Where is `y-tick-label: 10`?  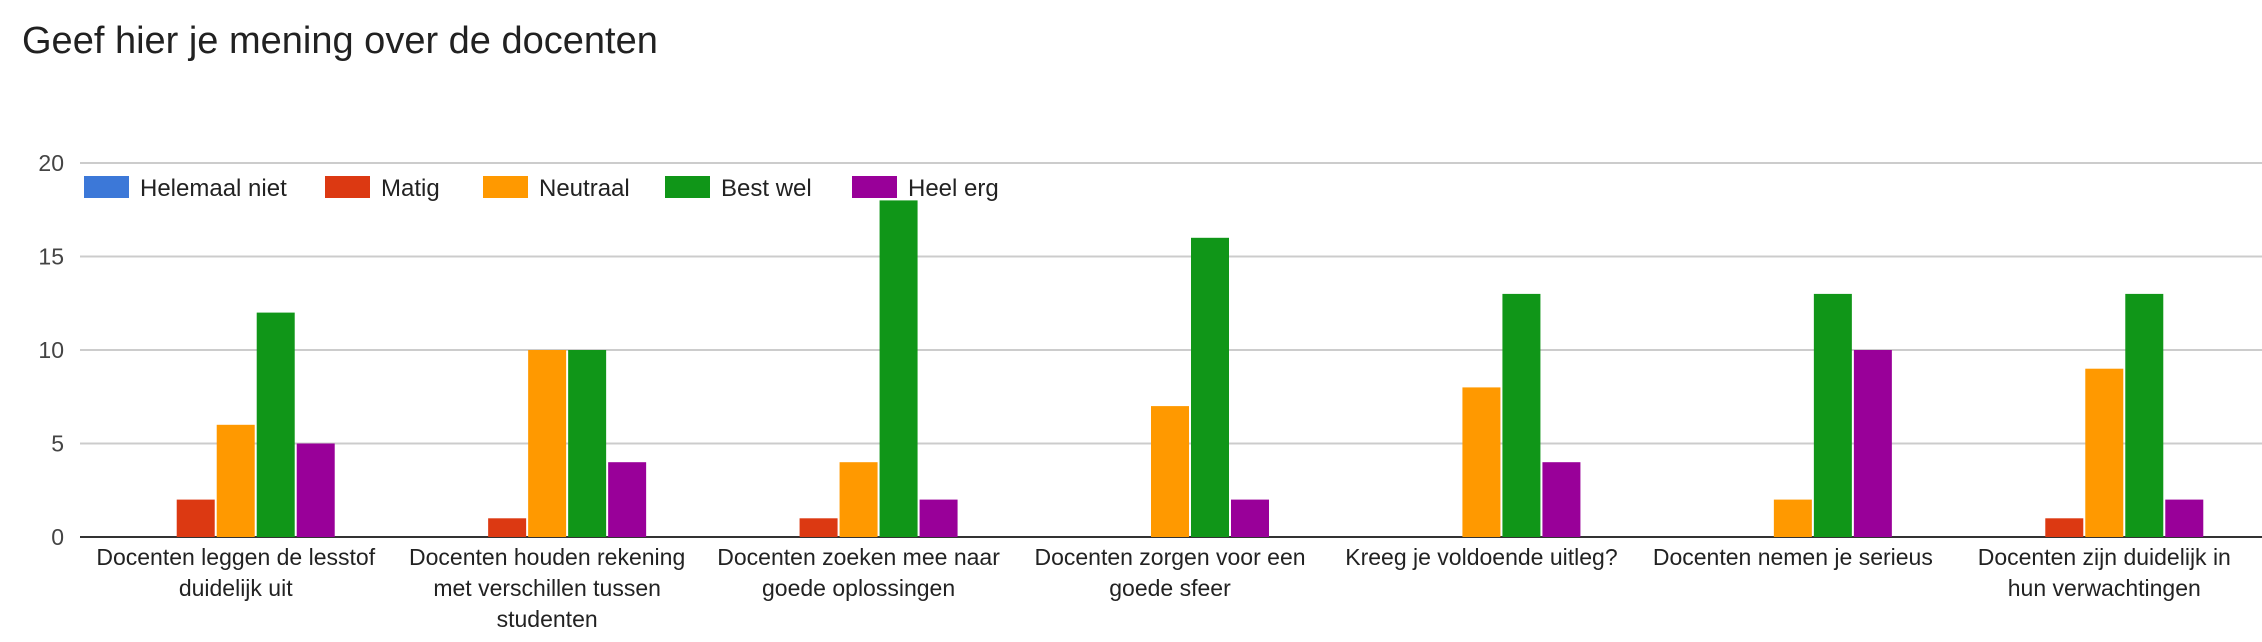
y-tick-label: 10 is located at coordinates (51, 350).